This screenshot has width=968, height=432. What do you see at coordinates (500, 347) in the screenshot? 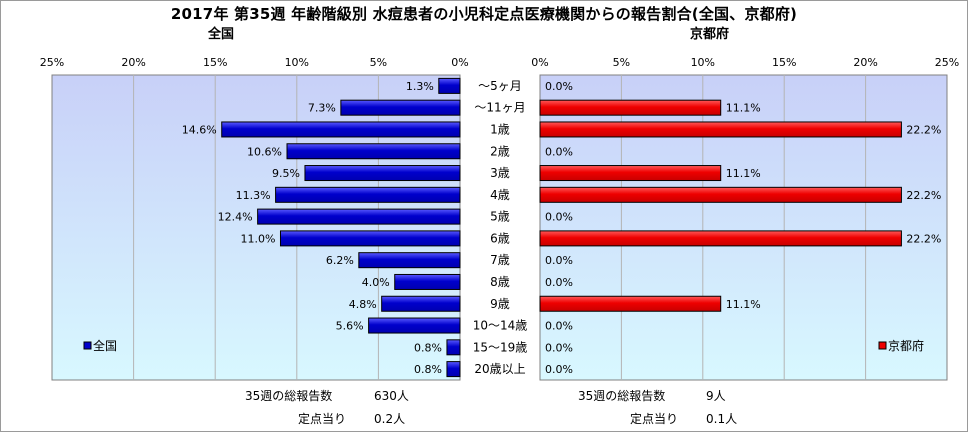
I see `category-label: 15～19歳` at bounding box center [500, 347].